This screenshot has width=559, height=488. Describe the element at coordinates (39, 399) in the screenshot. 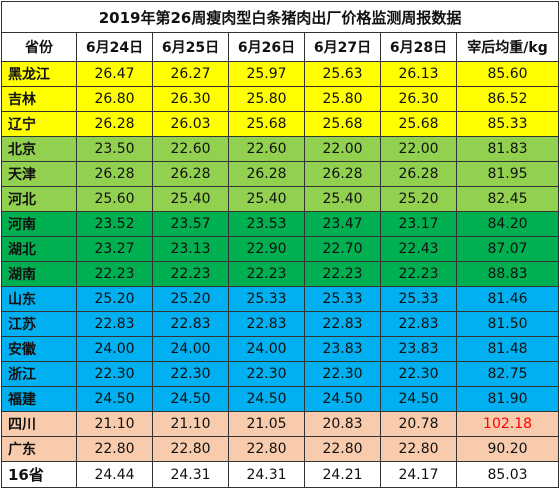

I see `province-cell: 福建` at that location.